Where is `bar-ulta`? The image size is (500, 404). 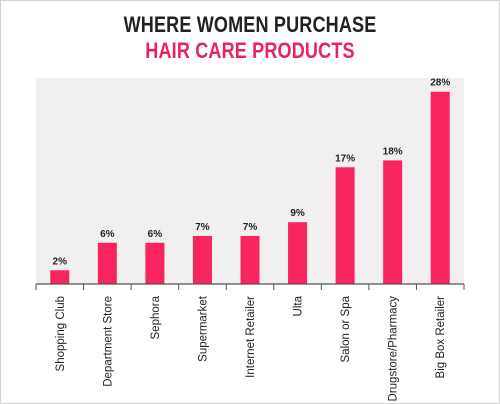 bar-ulta is located at coordinates (298, 253).